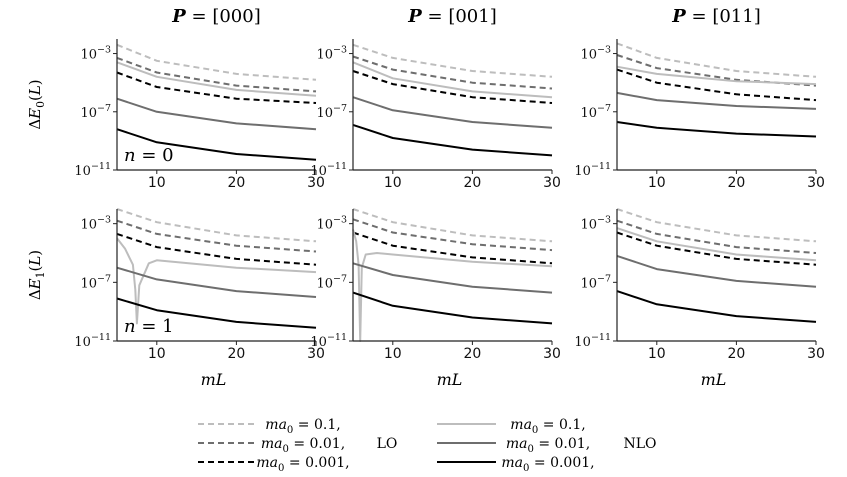 This screenshot has width=847, height=477. I want to click on y-axis-label: ΔE1(L), so click(36, 275).